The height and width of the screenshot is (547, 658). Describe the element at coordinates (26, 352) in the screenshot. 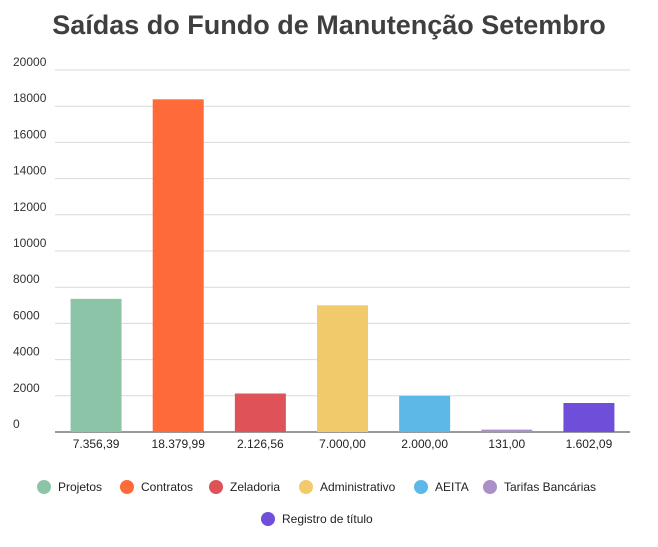

I see `y-tick-label: 4000` at that location.